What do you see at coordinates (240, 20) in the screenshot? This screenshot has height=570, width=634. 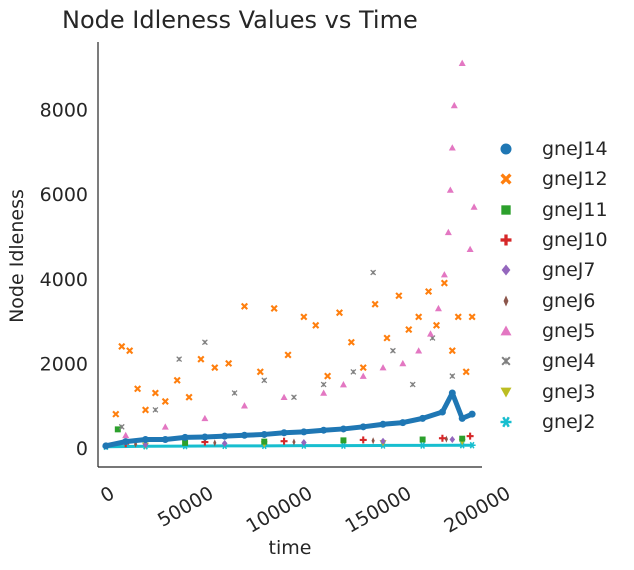 I see `chart-title: Node Idleness Values vs Time` at bounding box center [240, 20].